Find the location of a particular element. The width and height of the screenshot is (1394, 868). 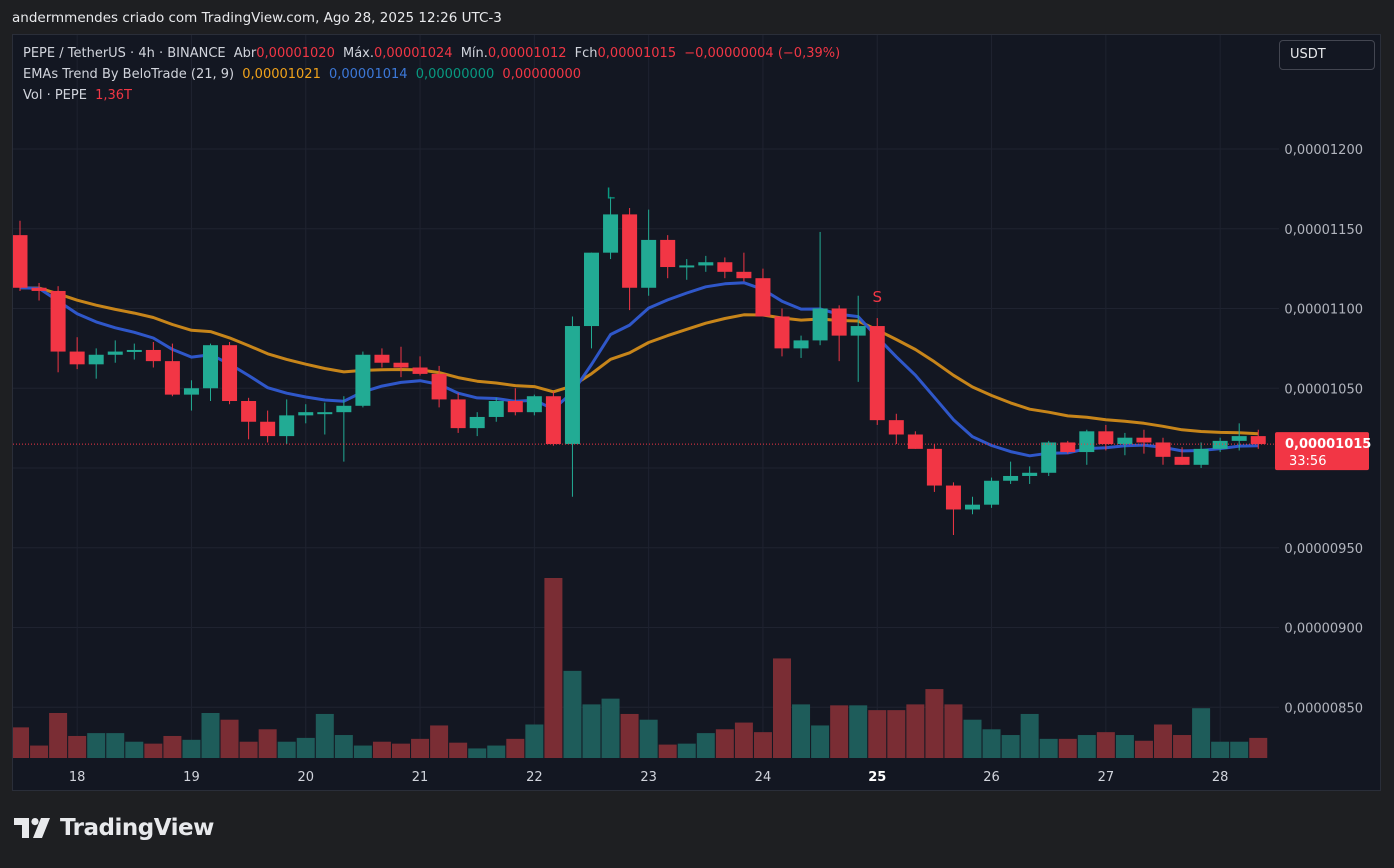

tradingview-logo: TradingView is located at coordinates (114, 828).